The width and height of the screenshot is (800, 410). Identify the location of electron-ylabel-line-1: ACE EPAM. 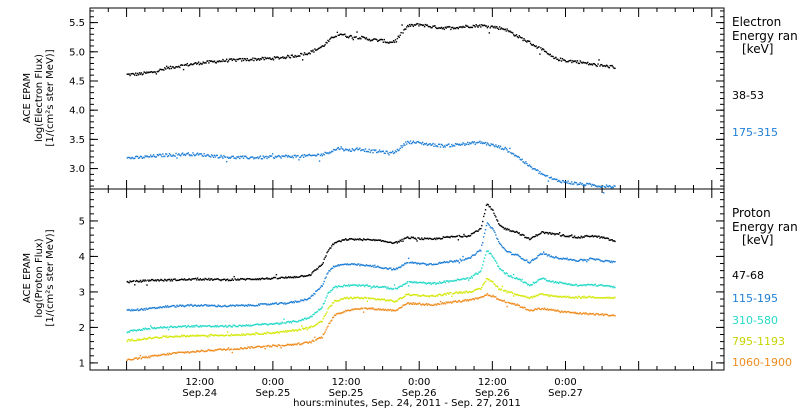
(27, 98).